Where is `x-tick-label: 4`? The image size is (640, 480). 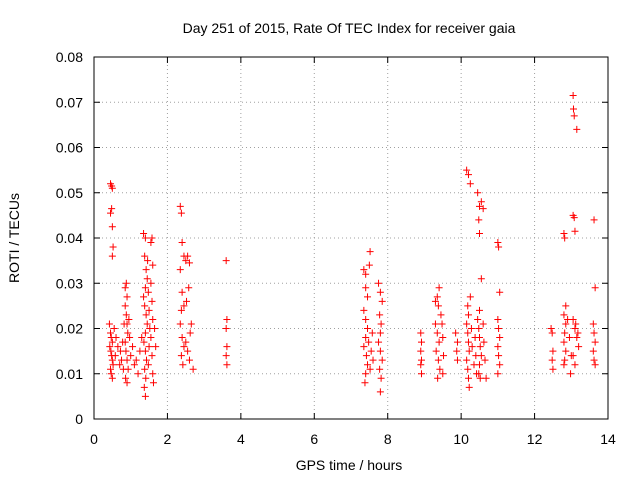
x-tick-label: 4 is located at coordinates (241, 439).